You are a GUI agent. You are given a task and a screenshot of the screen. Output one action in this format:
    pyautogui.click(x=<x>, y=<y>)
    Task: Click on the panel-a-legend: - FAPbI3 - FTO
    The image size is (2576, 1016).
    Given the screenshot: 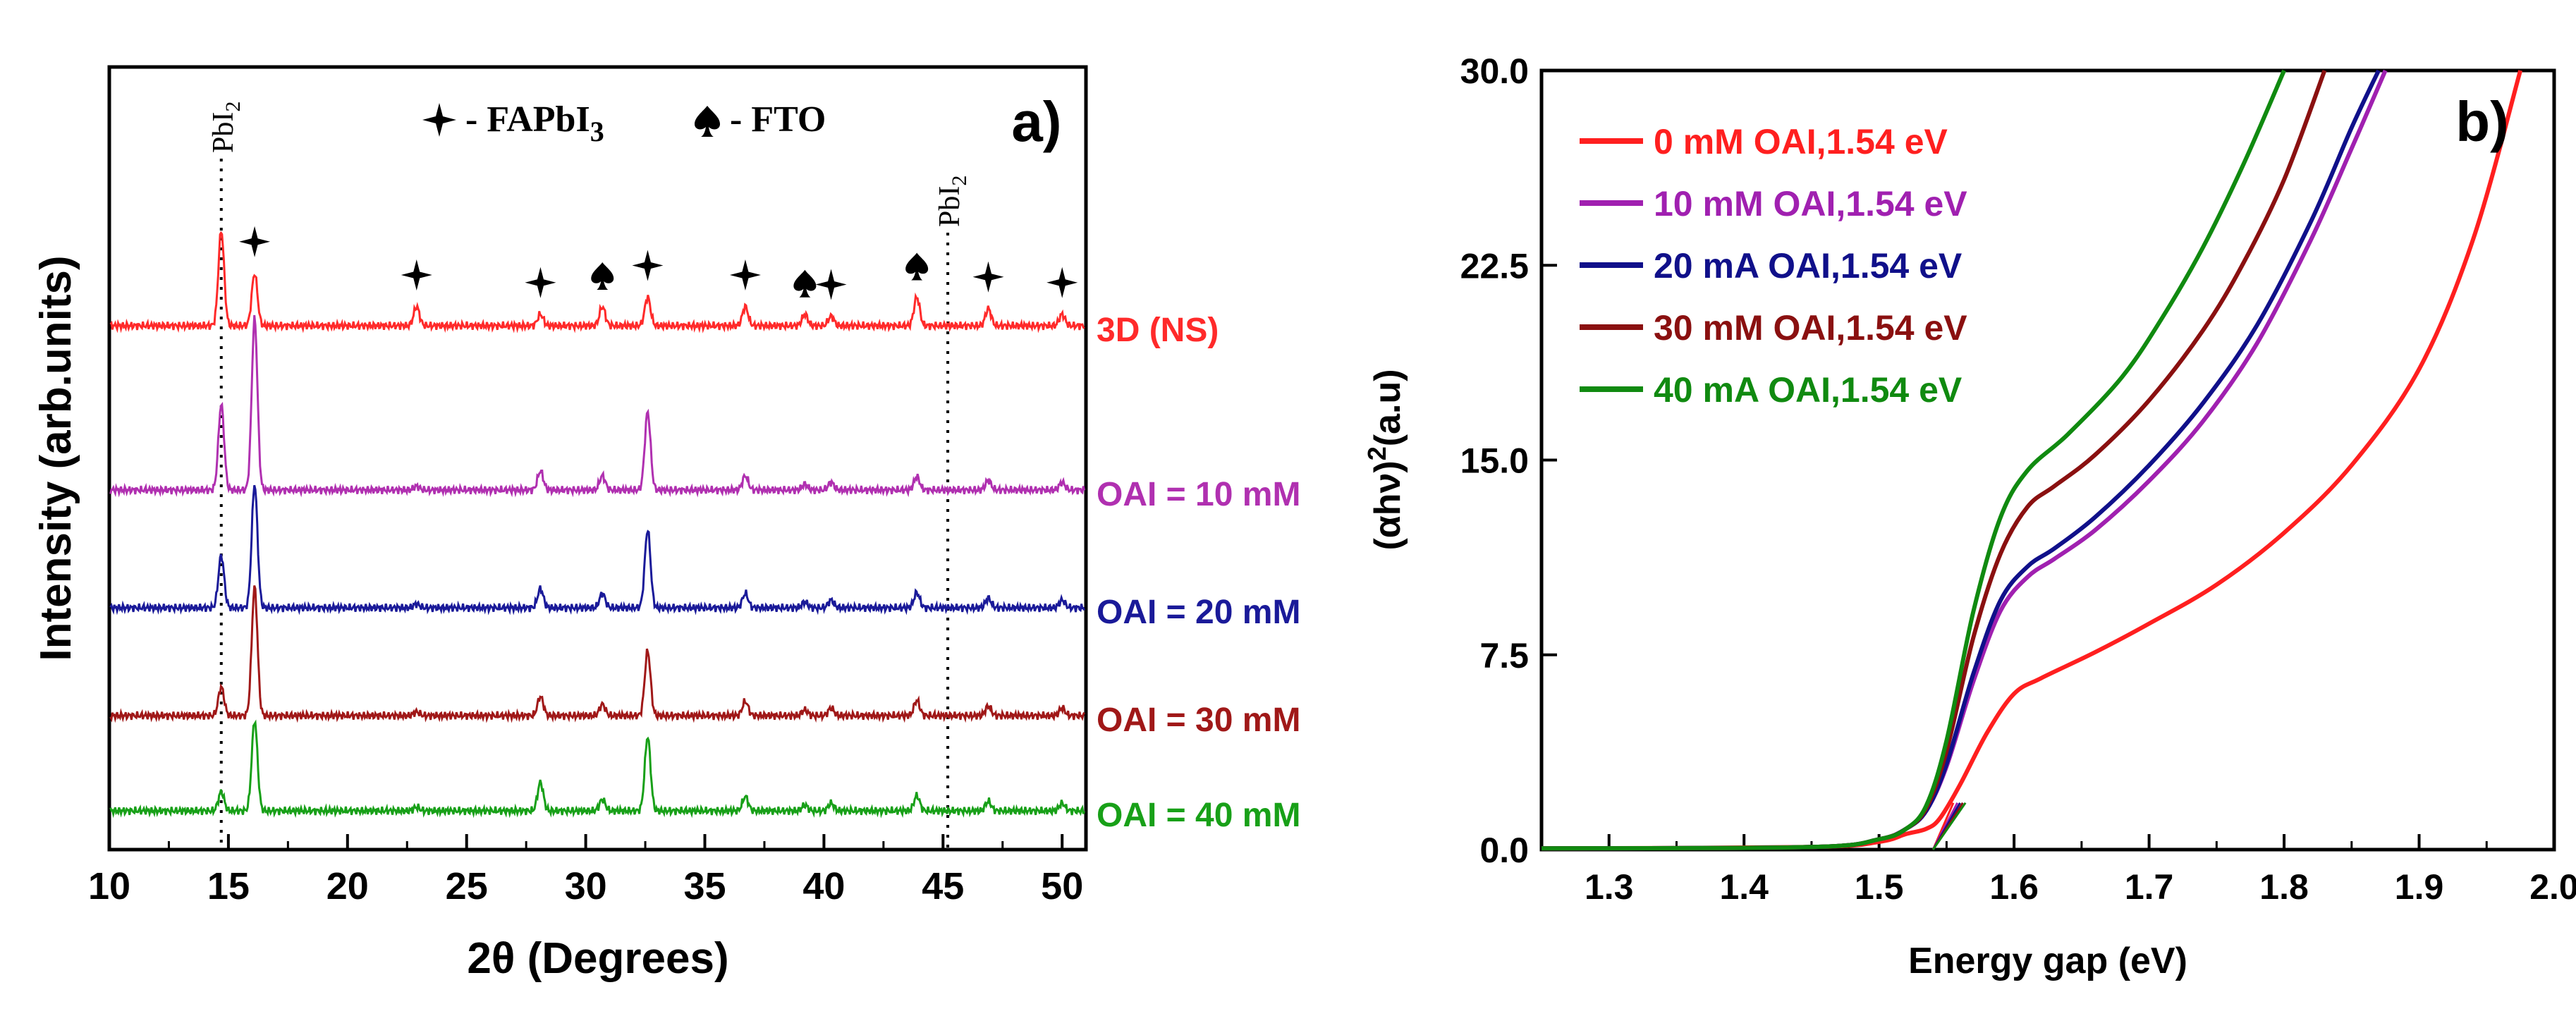 What is the action you would take?
    pyautogui.click(x=624, y=123)
    